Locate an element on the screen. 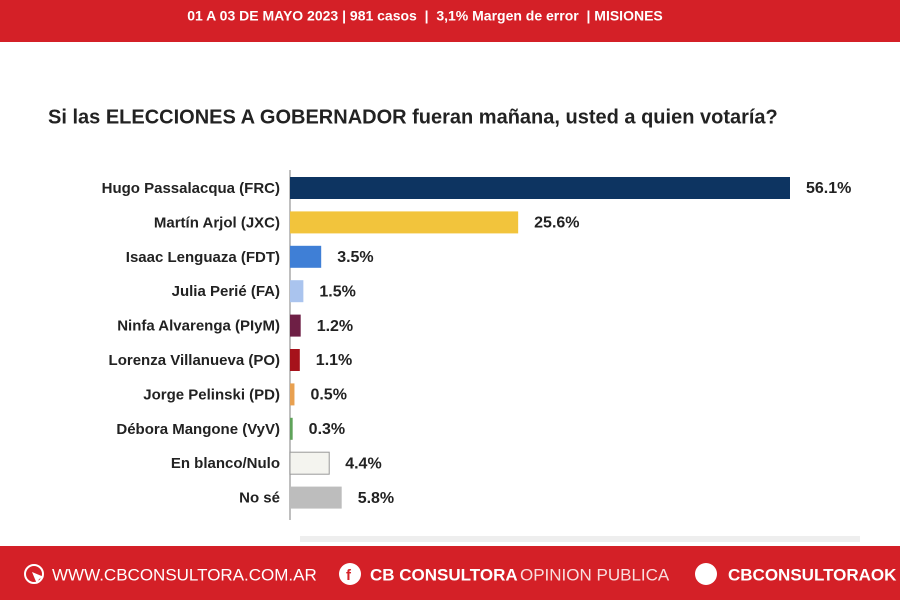 This screenshot has width=900, height=600. value-label: 5.8% is located at coordinates (376, 498).